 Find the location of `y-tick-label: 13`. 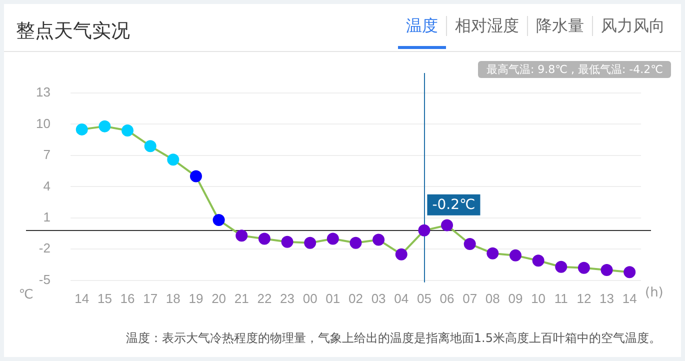

y-tick-label: 13 is located at coordinates (43, 92).